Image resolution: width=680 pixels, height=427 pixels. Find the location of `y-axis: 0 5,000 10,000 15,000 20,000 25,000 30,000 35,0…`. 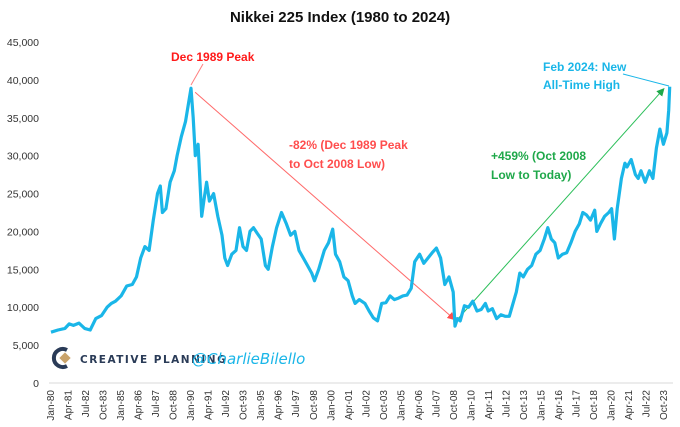

y-axis: 0 5,000 10,000 15,000 20,000 25,000 30,000 35,0… is located at coordinates (23, 213).